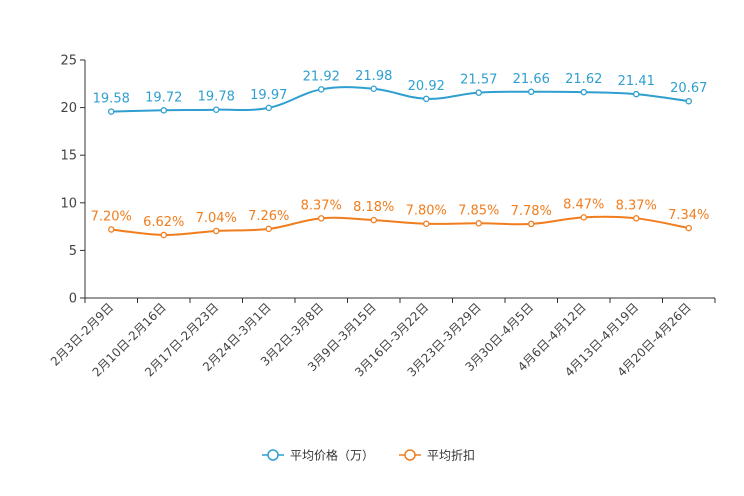 The width and height of the screenshot is (744, 496). Describe the element at coordinates (583, 204) in the screenshot. I see `data-label: 8.47%` at that location.